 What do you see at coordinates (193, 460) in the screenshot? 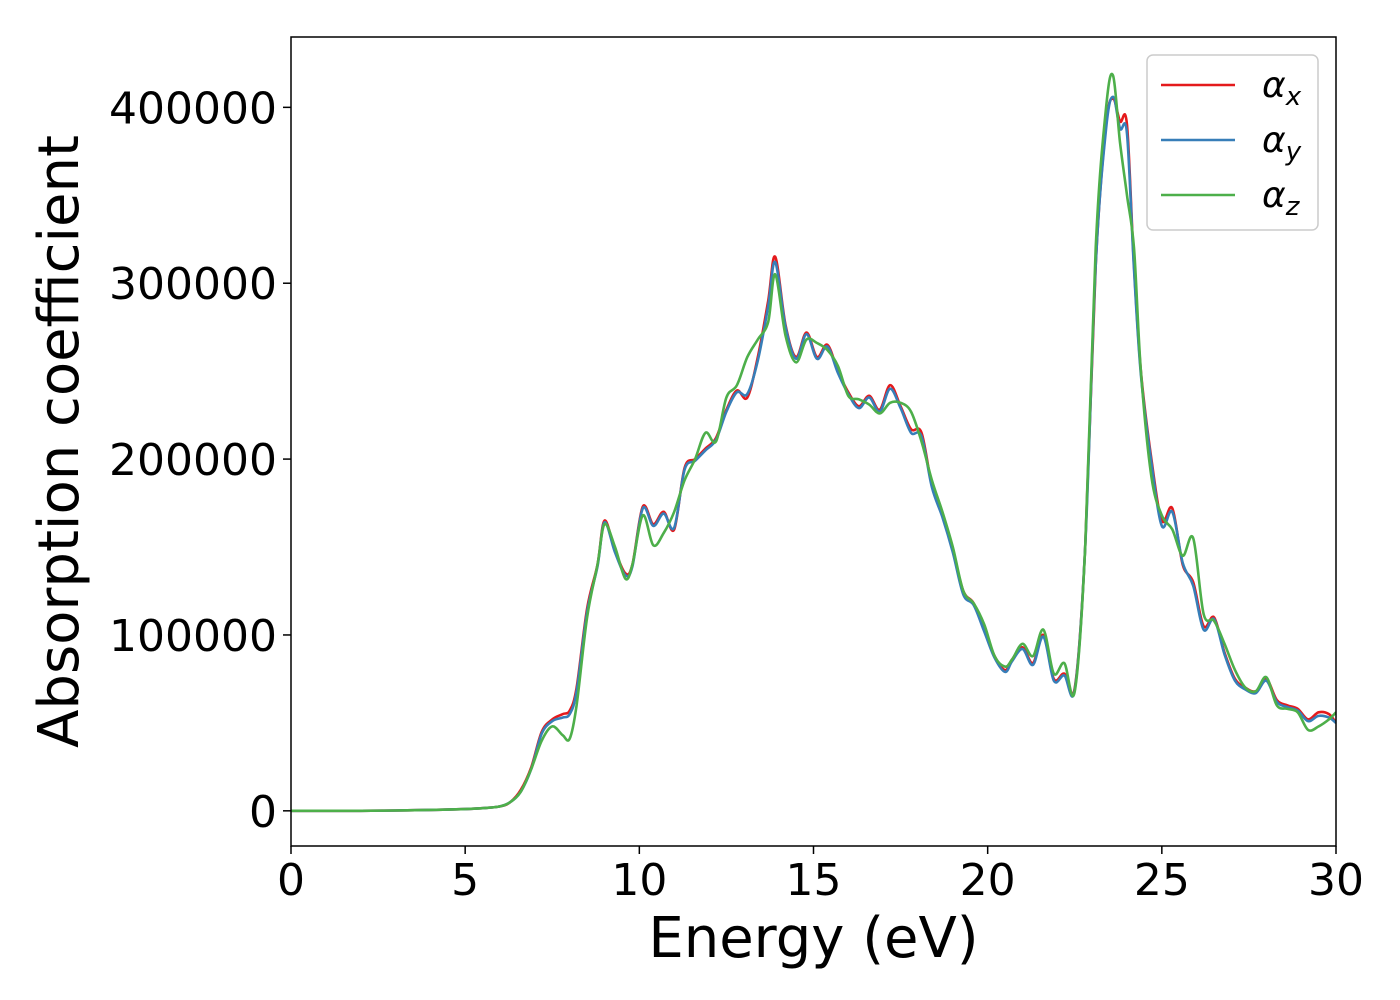
I see `y-tick-label: 200000` at bounding box center [193, 460].